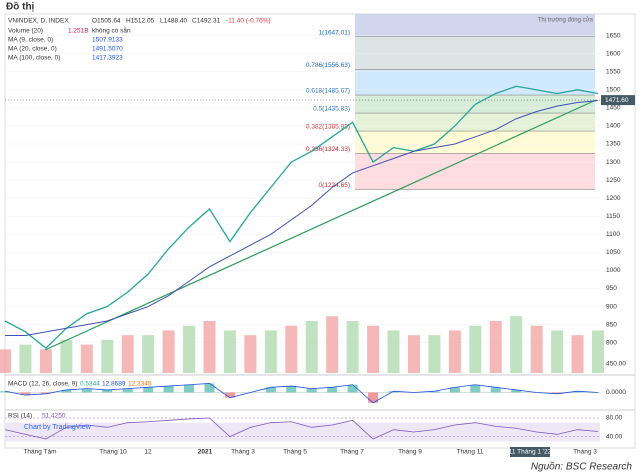  What do you see at coordinates (613, 234) in the screenshot?
I see `y-tick-label: 1100` at bounding box center [613, 234].